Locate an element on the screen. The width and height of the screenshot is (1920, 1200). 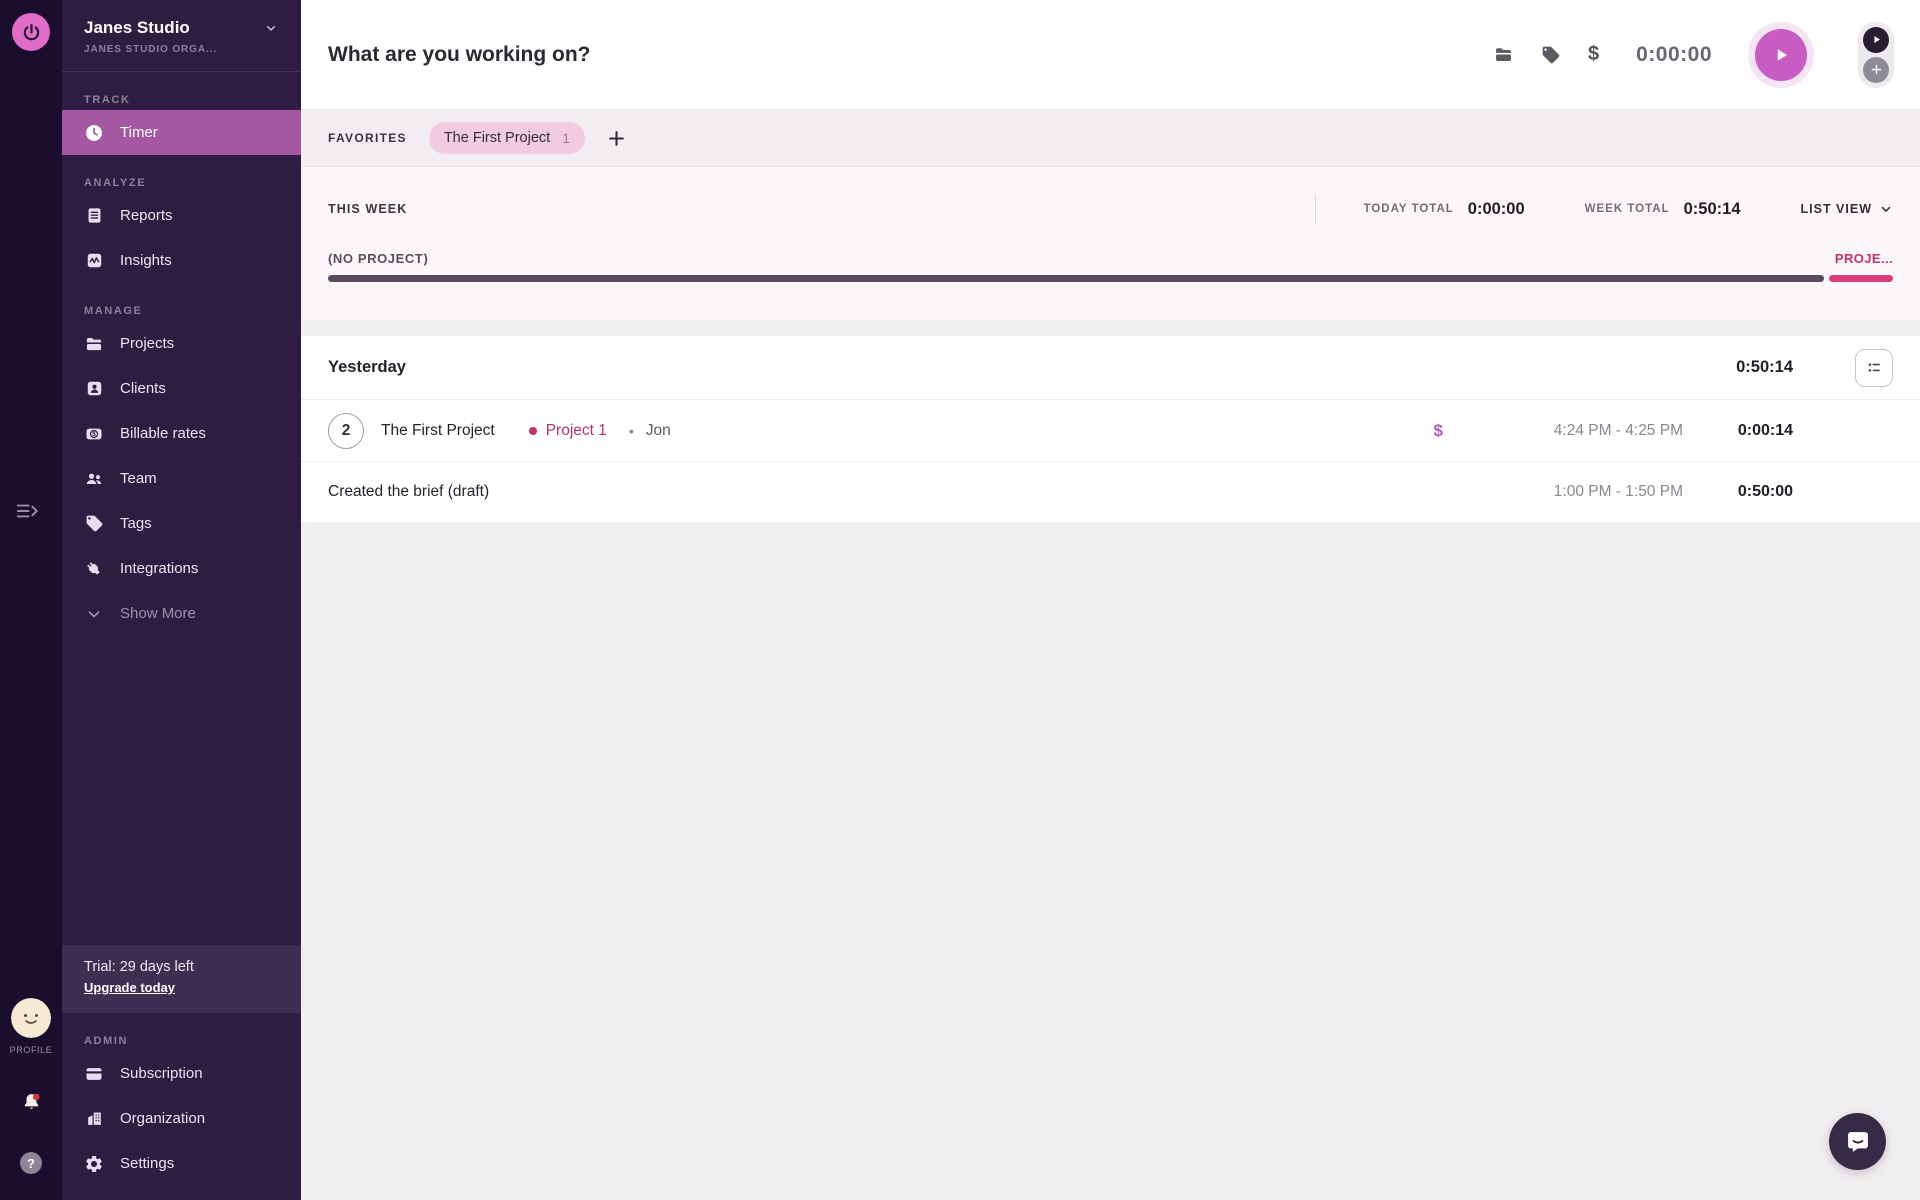
sidebar-item-label: Tags is located at coordinates (136, 523).